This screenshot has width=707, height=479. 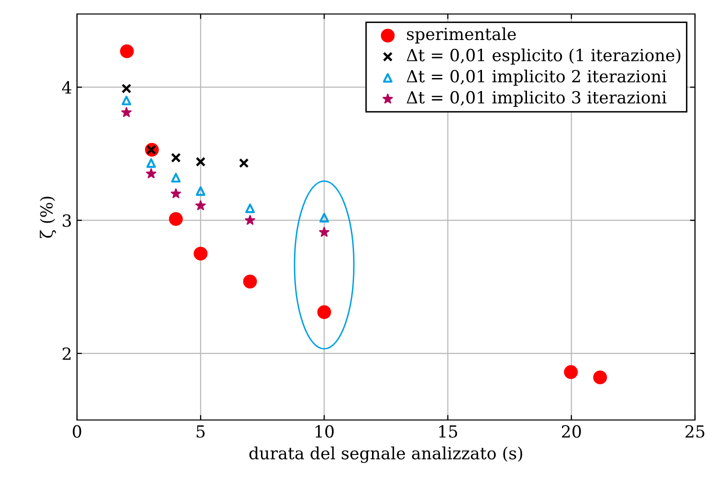 What do you see at coordinates (695, 431) in the screenshot?
I see `x-tick-label: 25` at bounding box center [695, 431].